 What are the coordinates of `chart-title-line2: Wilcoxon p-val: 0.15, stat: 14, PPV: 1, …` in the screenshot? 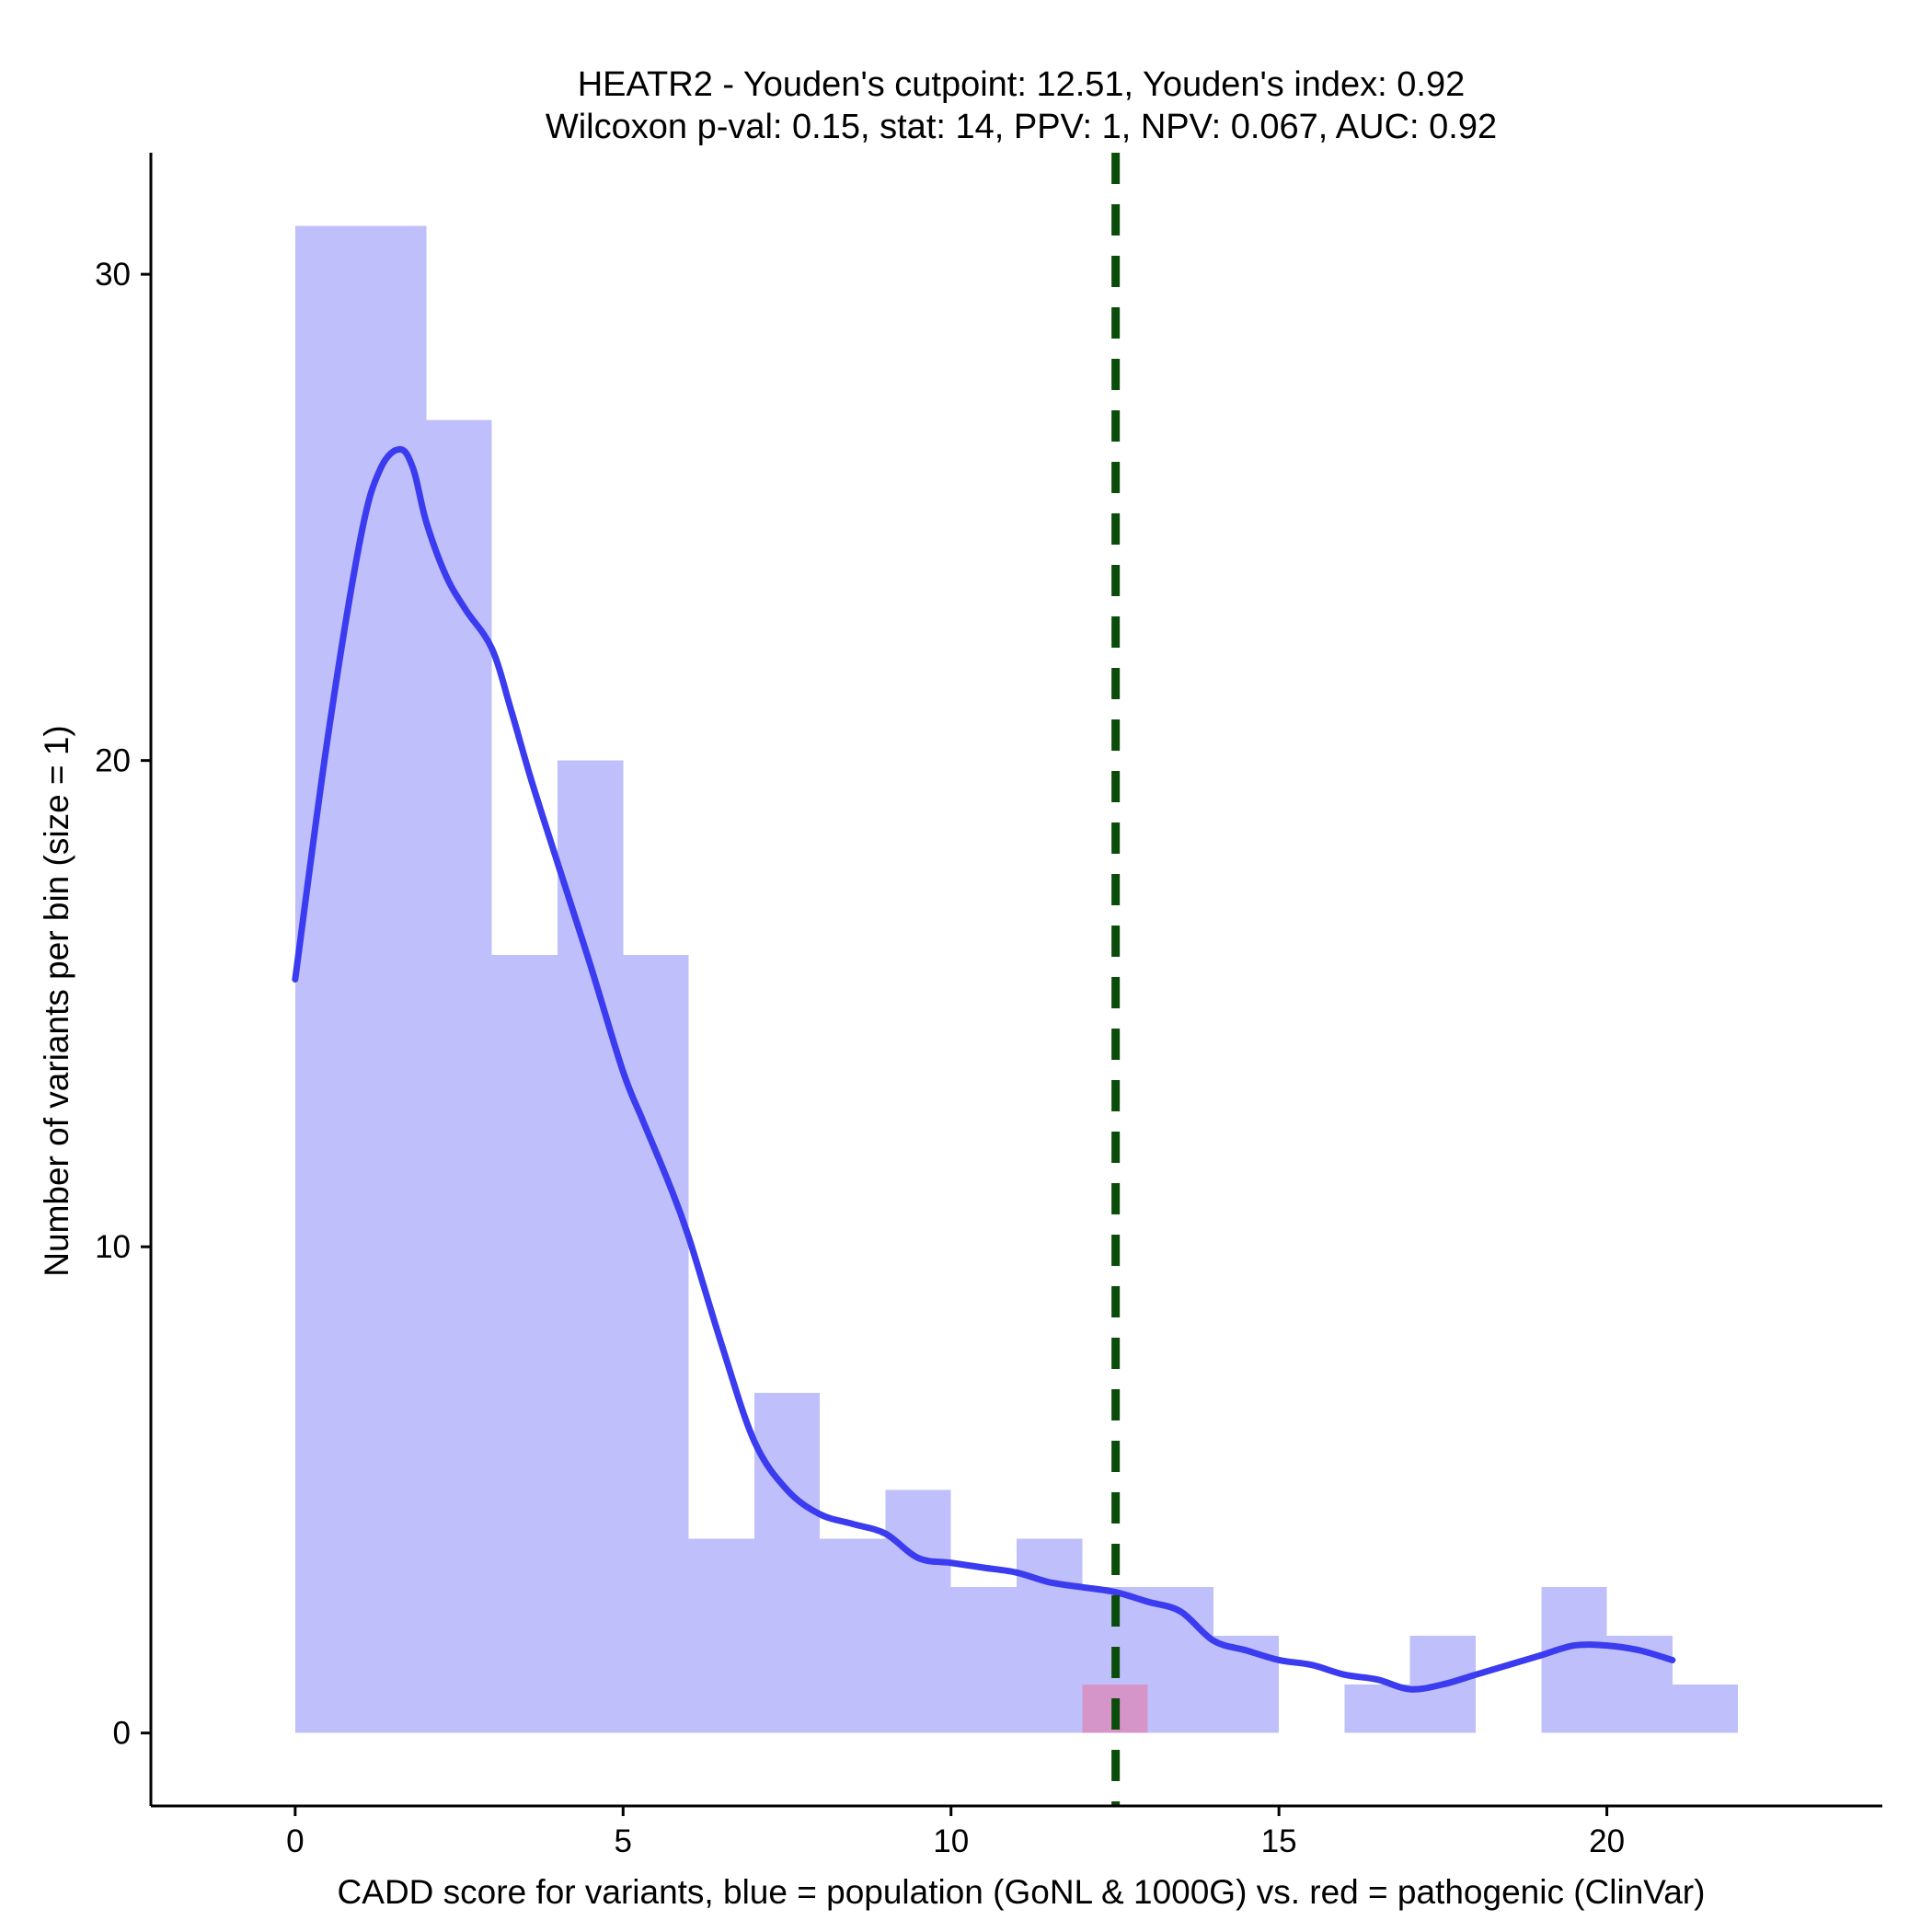 It's located at (1021, 127).